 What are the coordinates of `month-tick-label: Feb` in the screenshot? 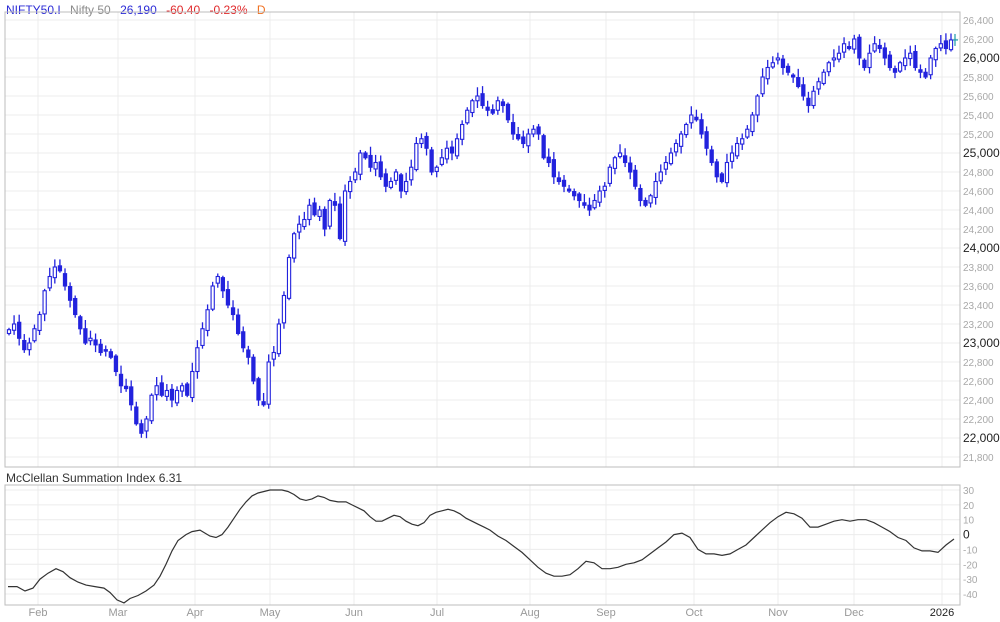 It's located at (38, 613).